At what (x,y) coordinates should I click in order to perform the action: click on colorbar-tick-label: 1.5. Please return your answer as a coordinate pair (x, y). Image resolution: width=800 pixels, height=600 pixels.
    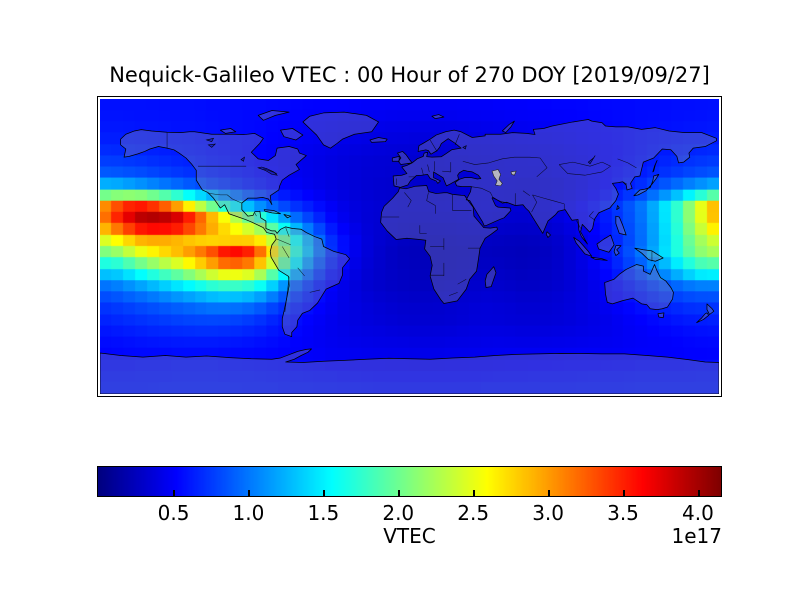
    Looking at the image, I should click on (323, 513).